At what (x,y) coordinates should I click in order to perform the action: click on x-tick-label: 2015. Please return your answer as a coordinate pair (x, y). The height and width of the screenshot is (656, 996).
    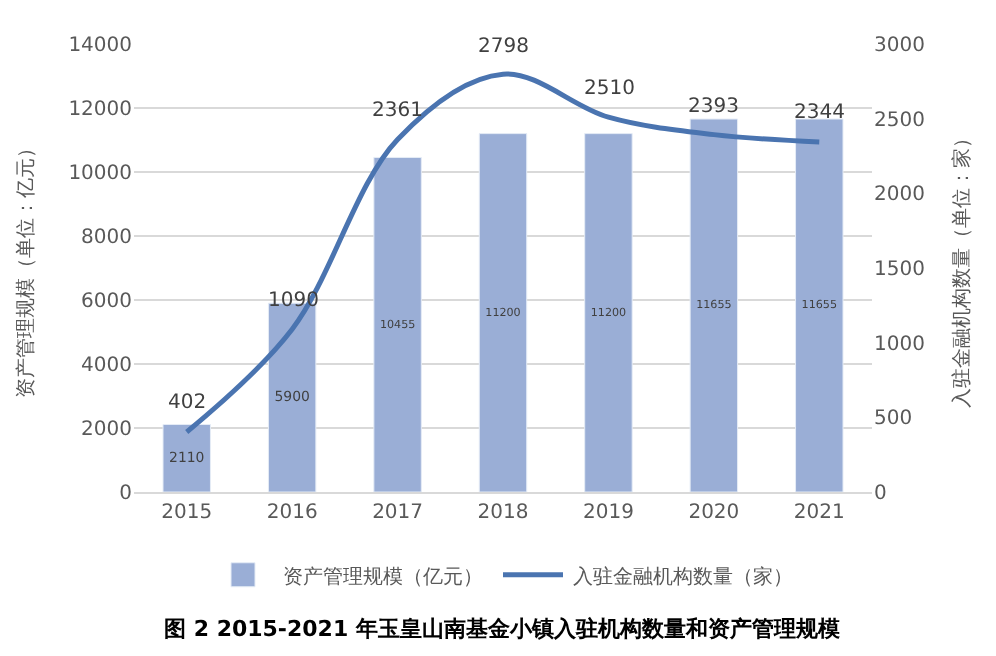
    Looking at the image, I should click on (187, 513).